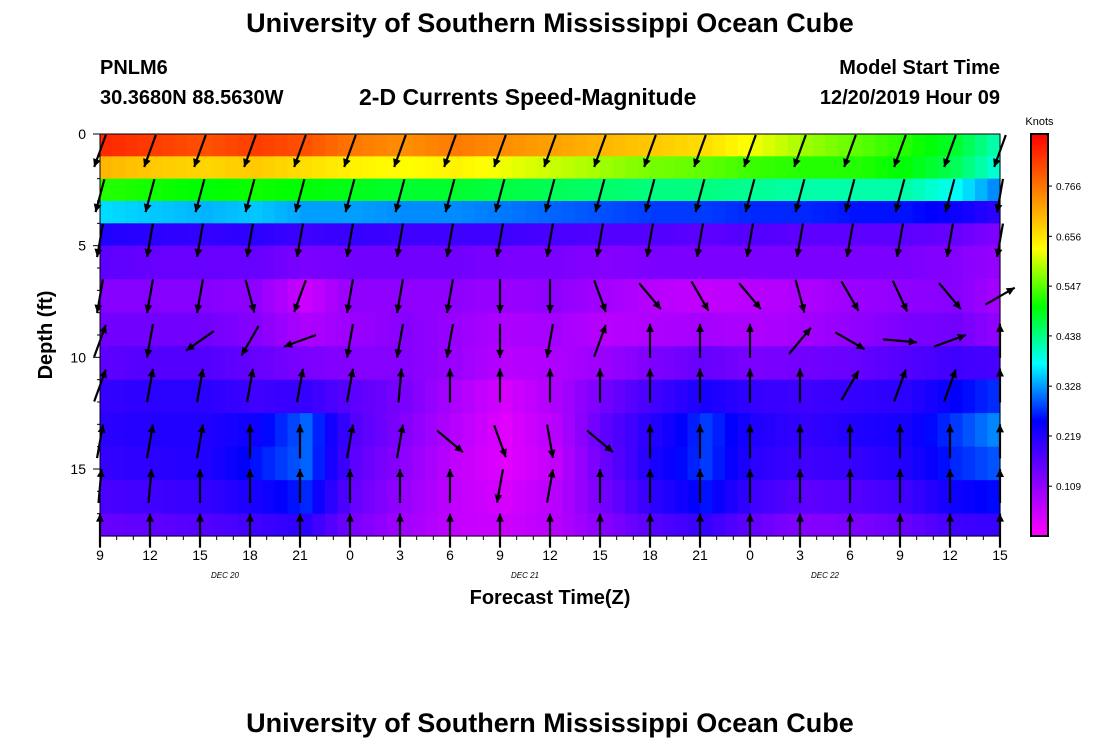 This screenshot has width=1100, height=750. What do you see at coordinates (192, 98) in the screenshot?
I see `station-coordinates: 30.3680N 88.5630W` at bounding box center [192, 98].